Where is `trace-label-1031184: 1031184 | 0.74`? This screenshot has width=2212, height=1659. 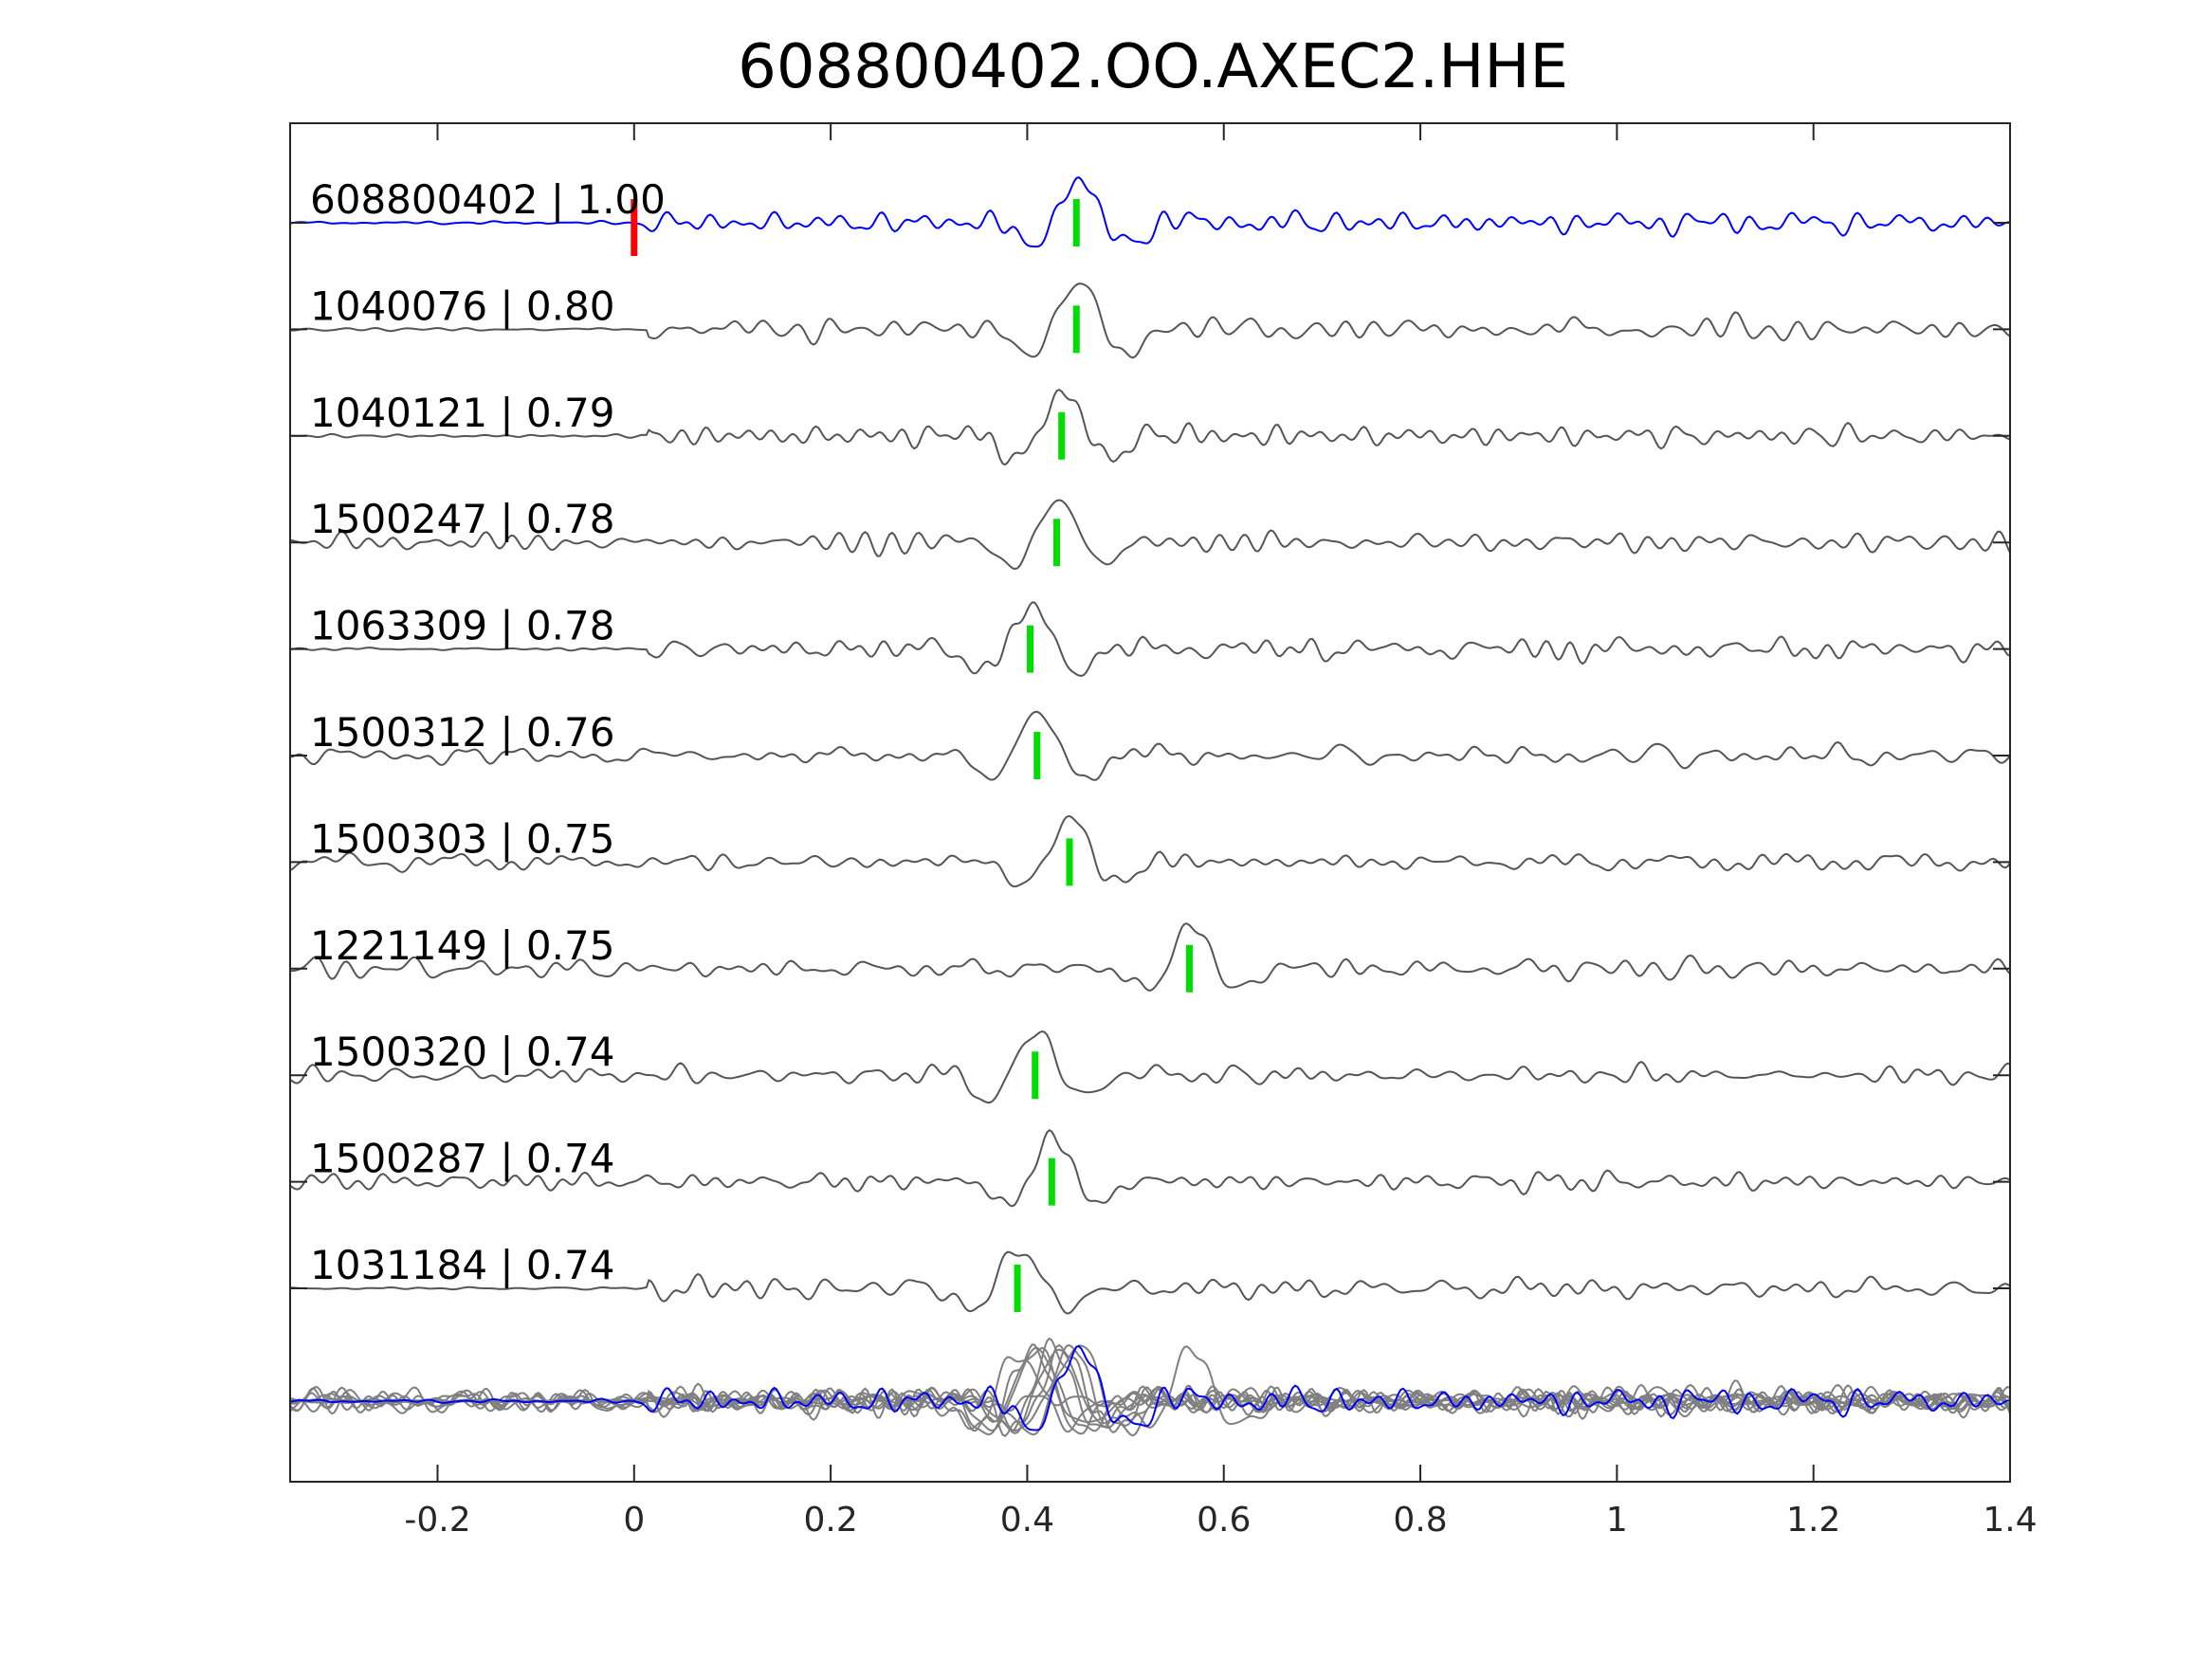
trace-label-1031184: 1031184 | 0.74 is located at coordinates (462, 1265).